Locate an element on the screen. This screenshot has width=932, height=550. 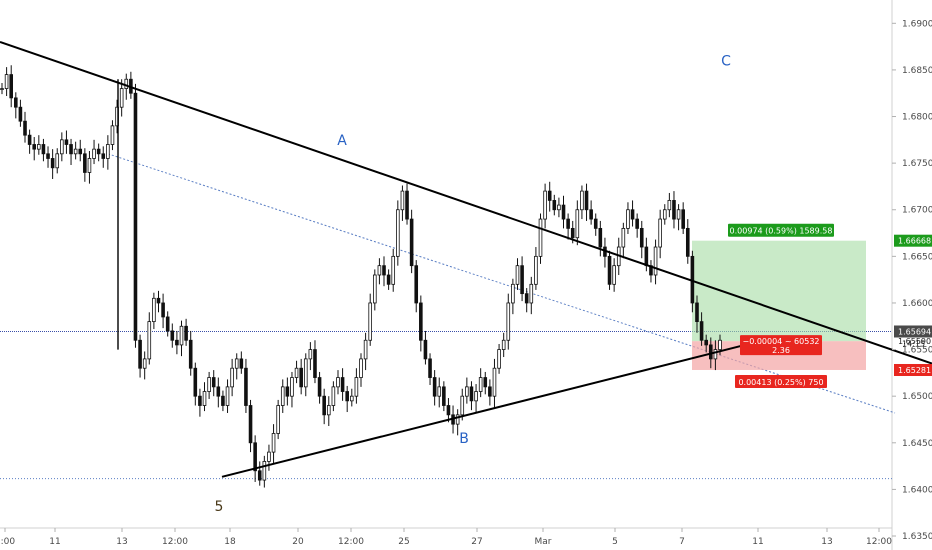
stop-label: 0.00413 (0.25%) 750 is located at coordinates (780, 382).